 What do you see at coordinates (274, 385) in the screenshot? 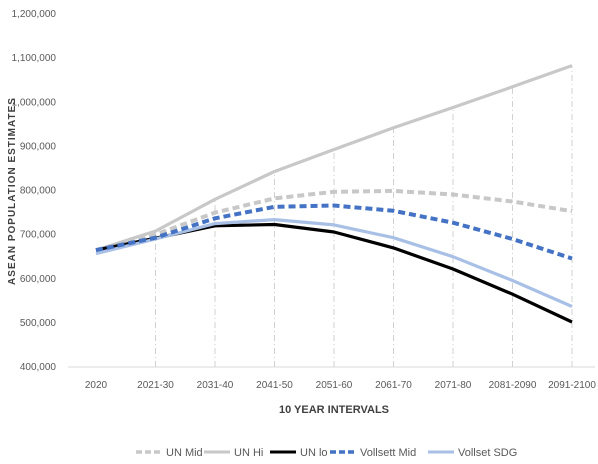
I see `x-tick-label: 2041-50` at bounding box center [274, 385].